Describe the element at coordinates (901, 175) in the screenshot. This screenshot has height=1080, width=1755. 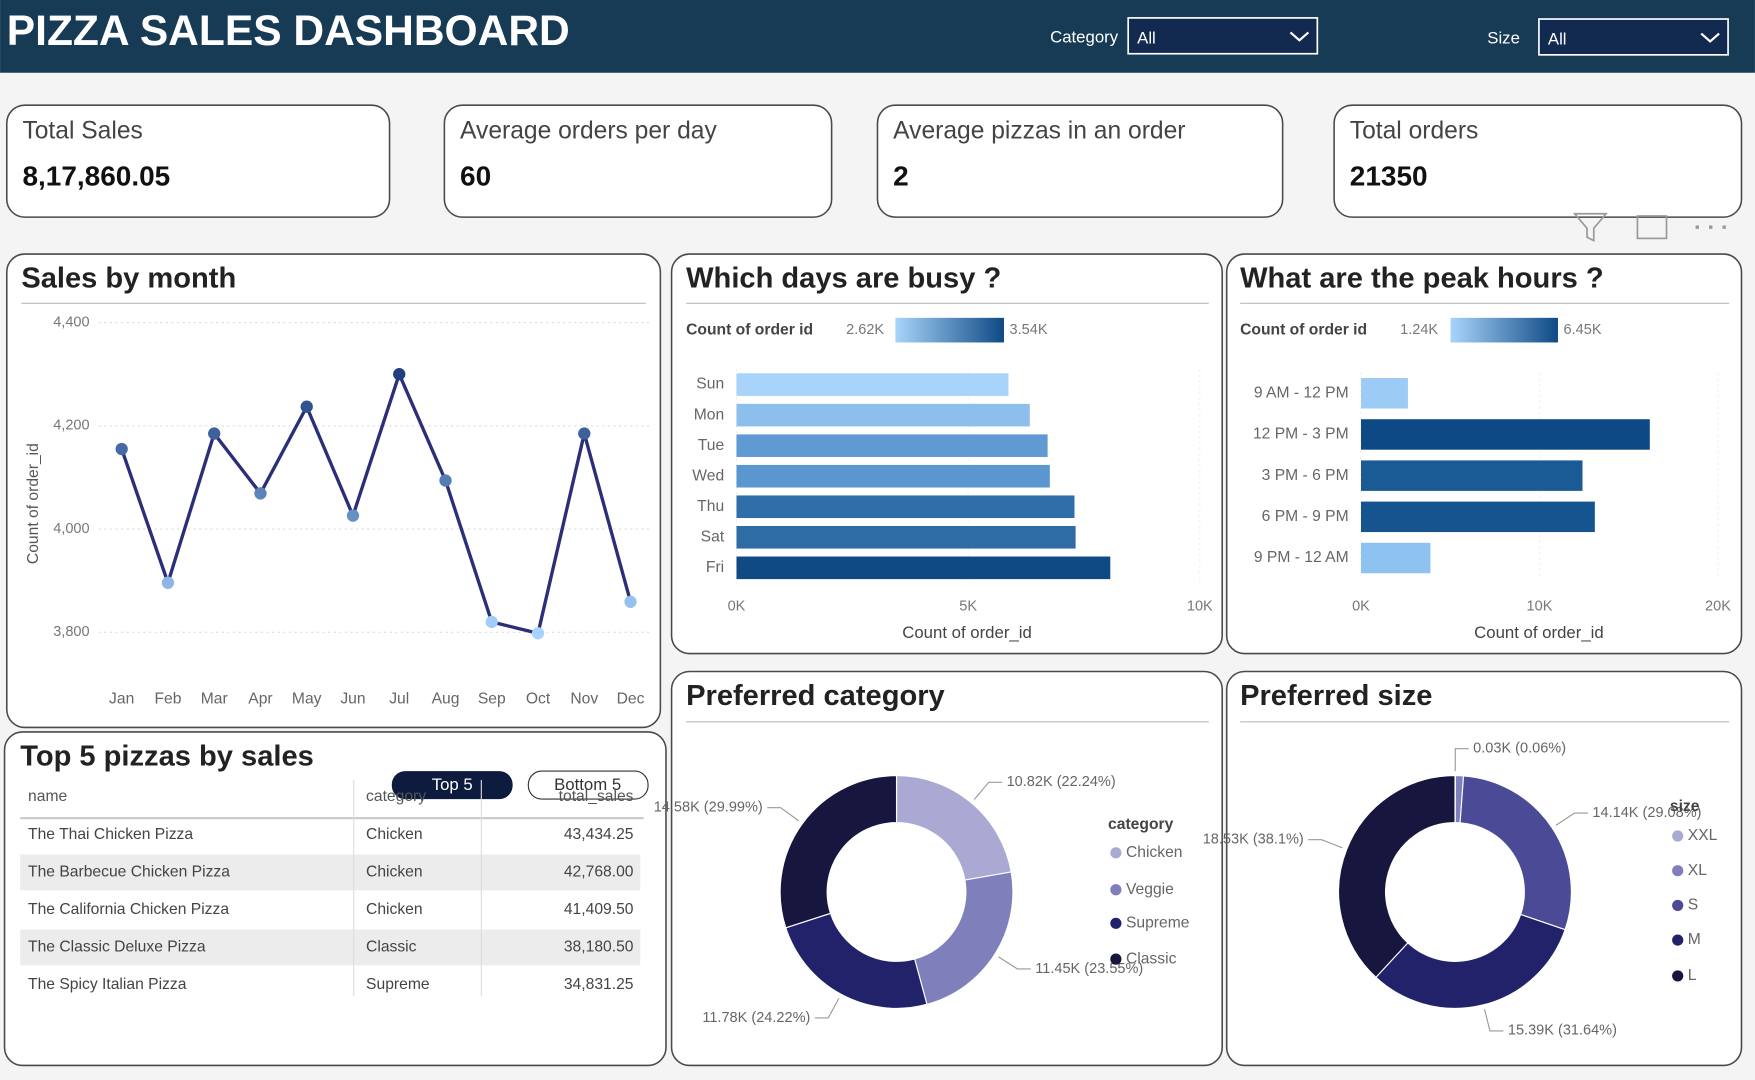
I see `kpi-value: 2` at that location.